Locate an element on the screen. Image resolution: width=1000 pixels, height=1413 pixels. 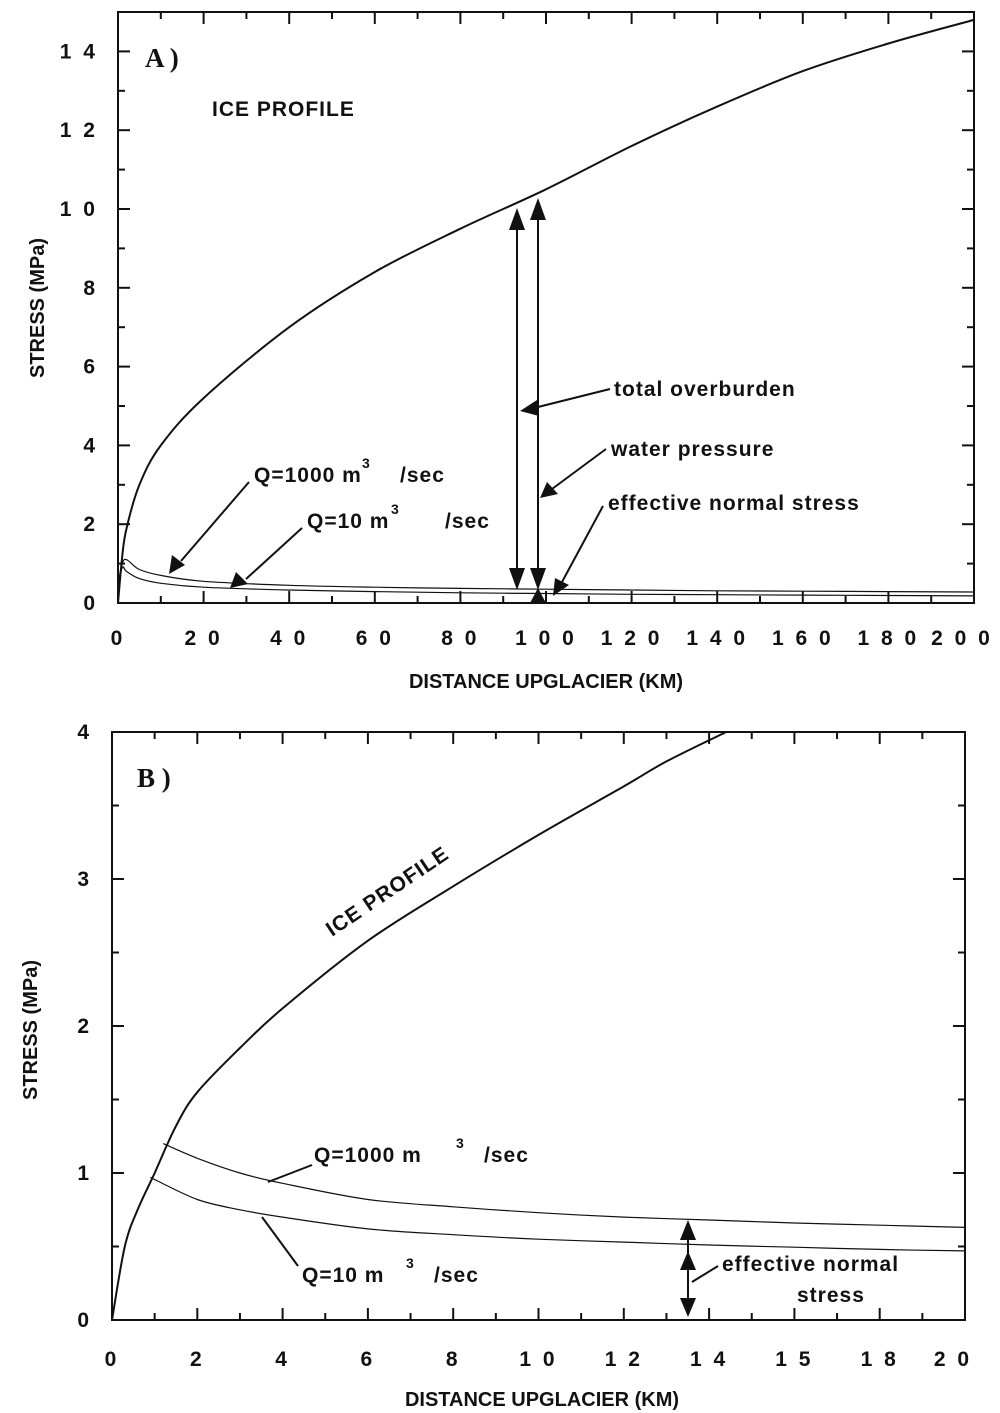
panel-b-x-tick-labels: 0 2 4 6 8 1 0 1 2 1 4 1 5 1 8 2 0 is located at coordinates (538, 1359).